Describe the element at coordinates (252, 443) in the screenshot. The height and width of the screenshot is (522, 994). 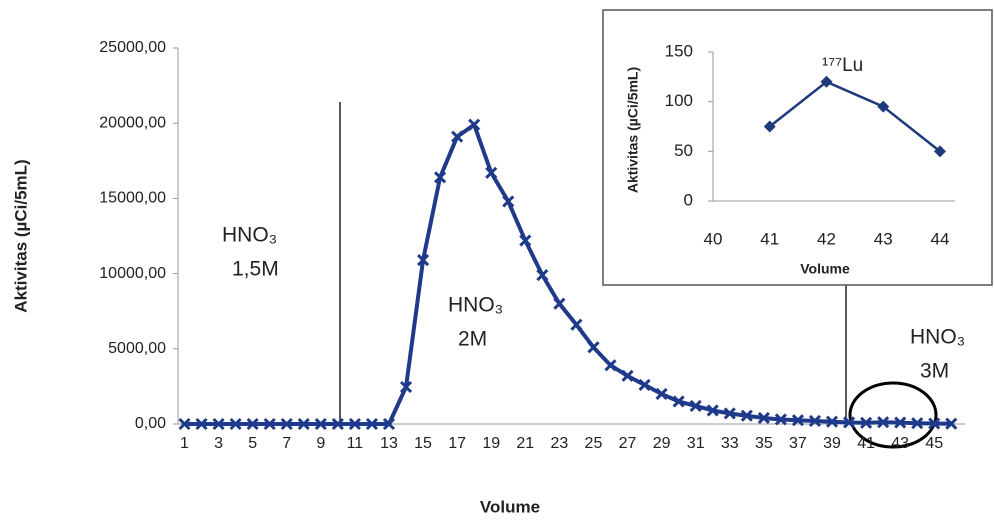
I see `x-tick-label: 5` at that location.